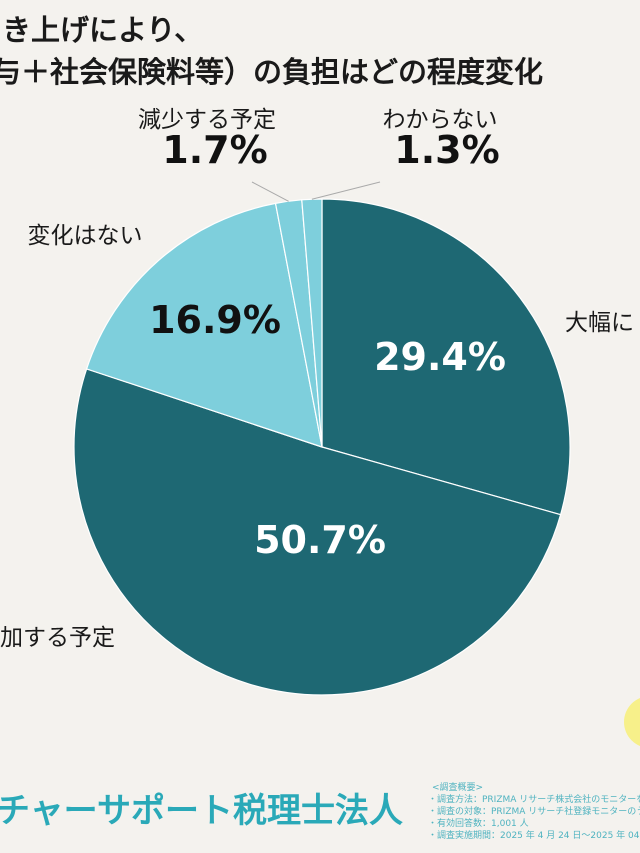  Describe the element at coordinates (534, 835) in the screenshot. I see `survey-note: ・調査実施期間：2025 年 4 月 24 日～2025 年 04 月 2` at that location.